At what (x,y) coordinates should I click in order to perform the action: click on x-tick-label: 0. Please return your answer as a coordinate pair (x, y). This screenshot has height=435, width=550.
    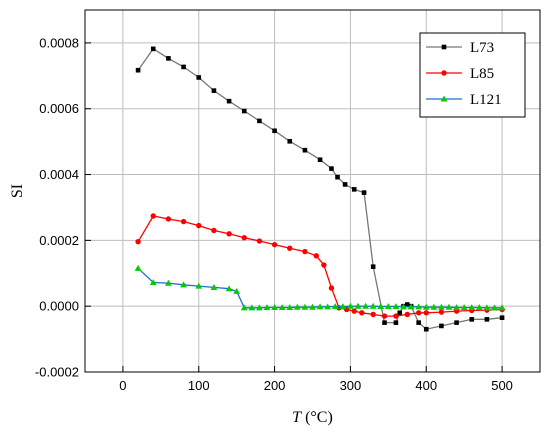
    Looking at the image, I should click on (122, 385).